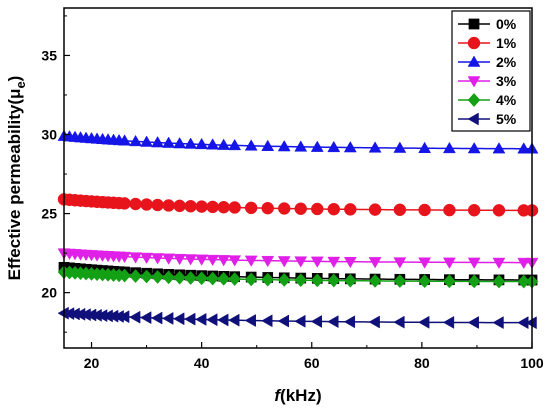  Describe the element at coordinates (506, 100) in the screenshot. I see `legend-label: 4%` at that location.